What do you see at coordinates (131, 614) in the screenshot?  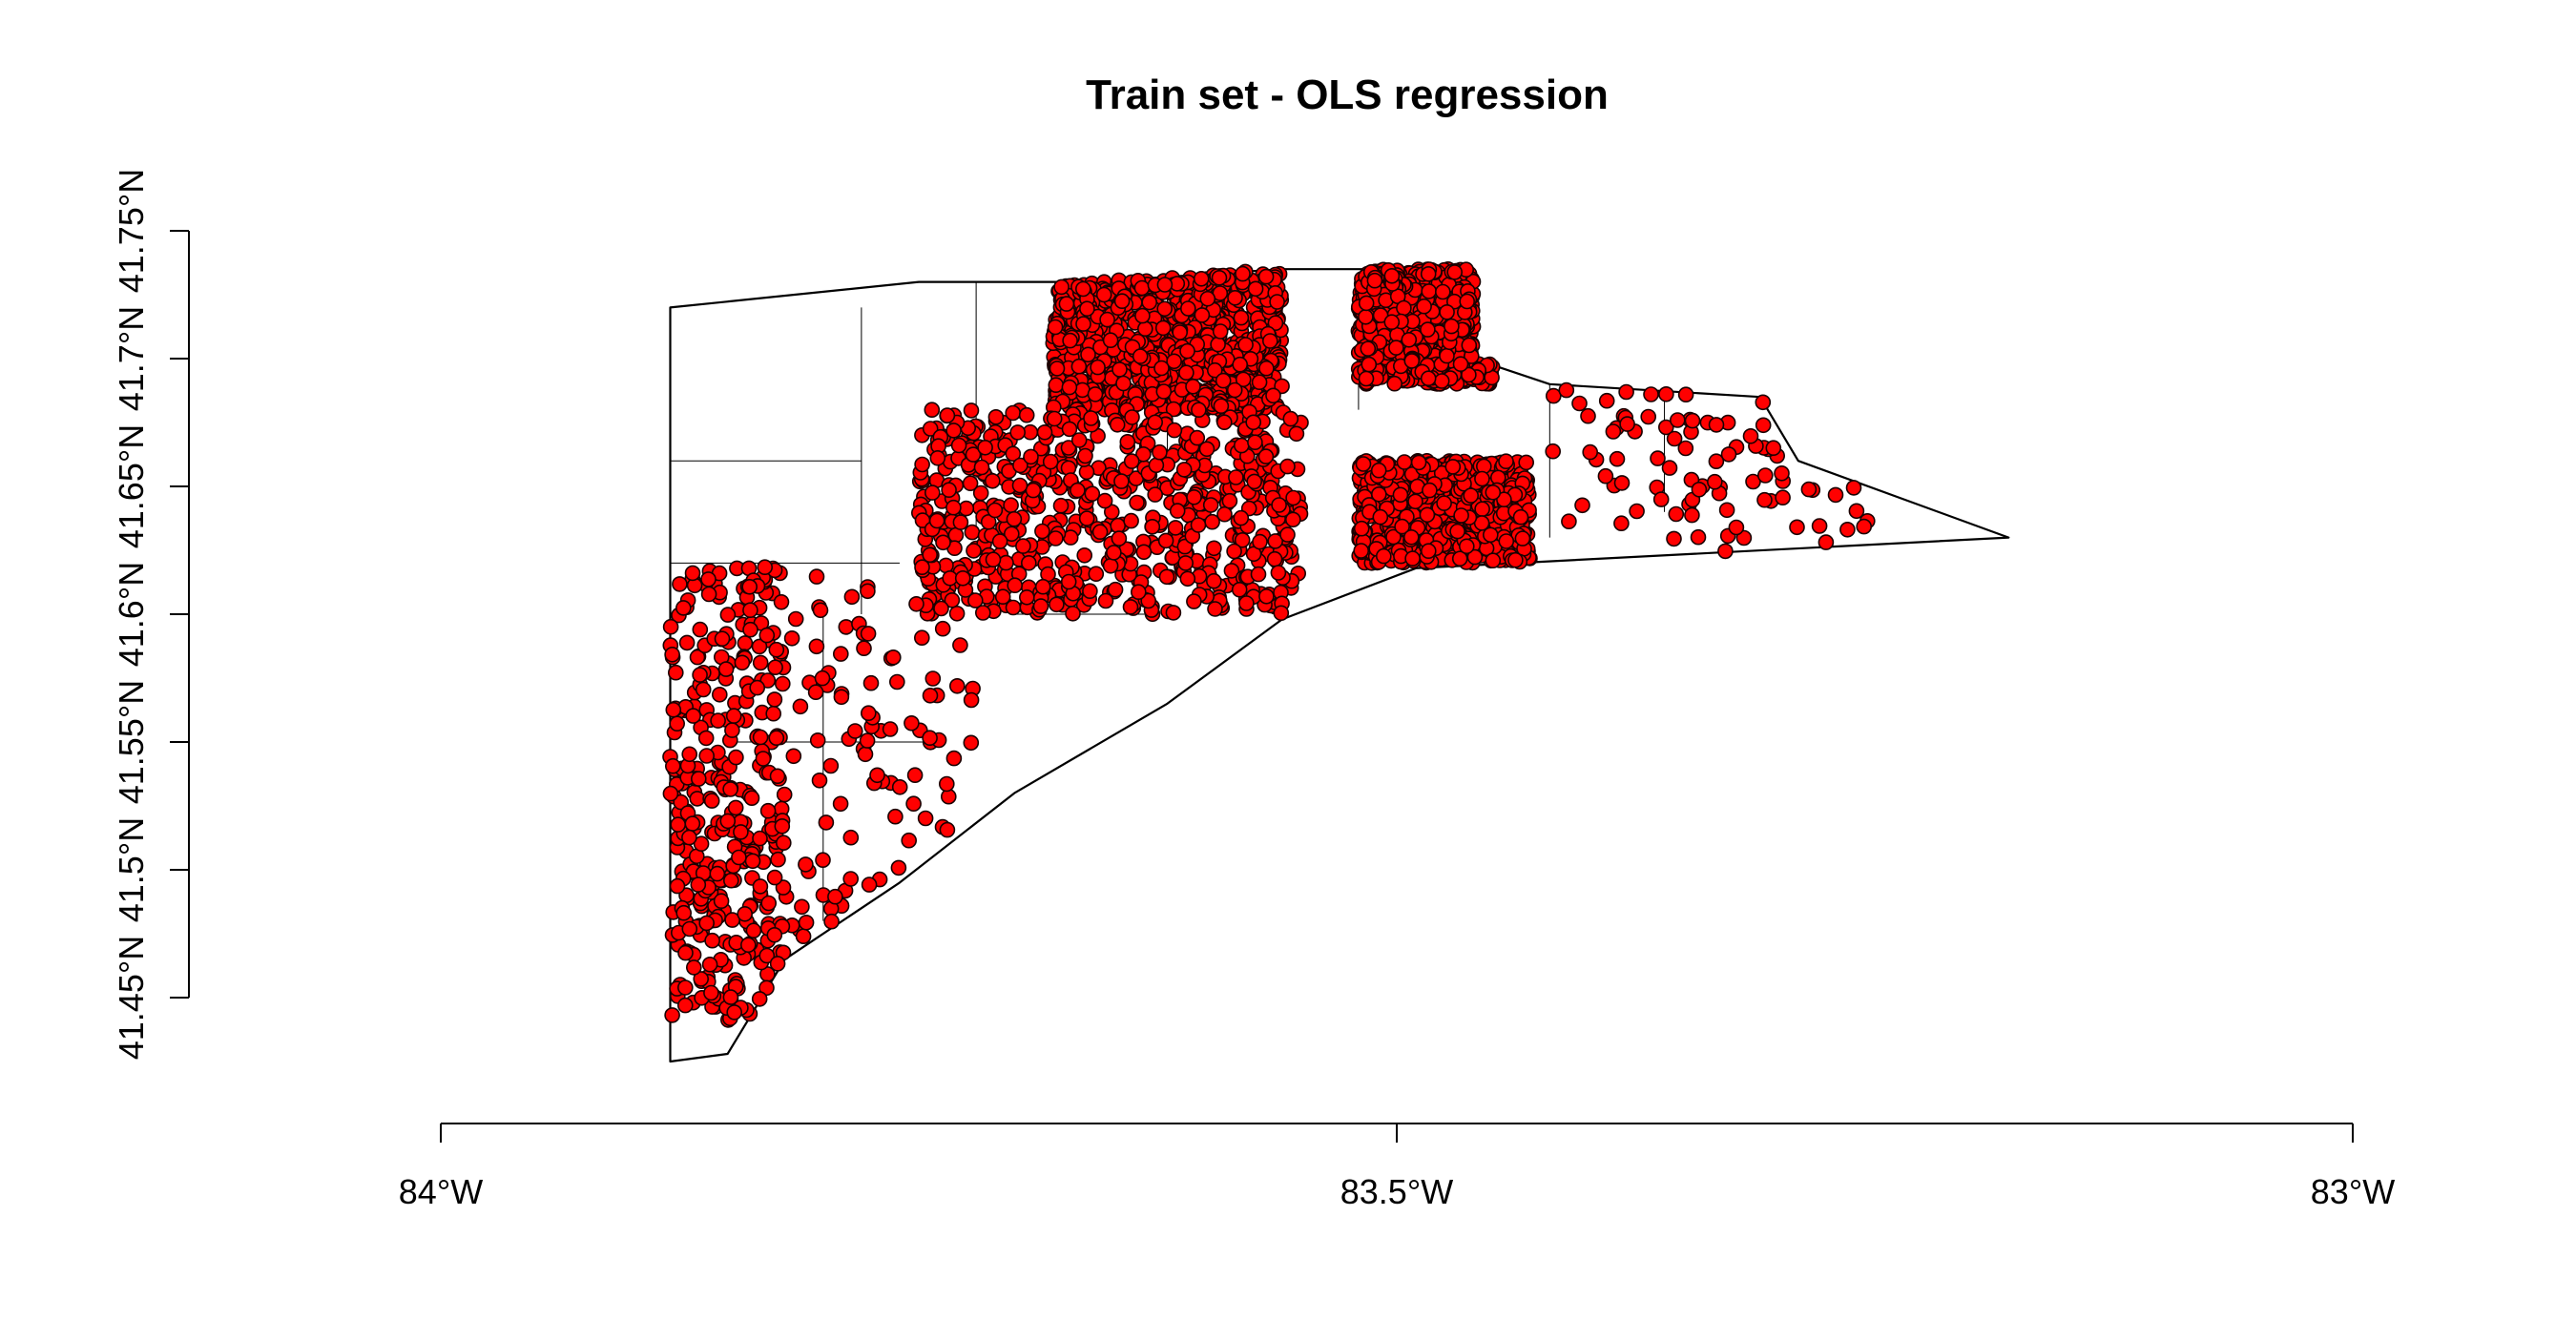 I see `y-tick-label: 41.6°N` at bounding box center [131, 614].